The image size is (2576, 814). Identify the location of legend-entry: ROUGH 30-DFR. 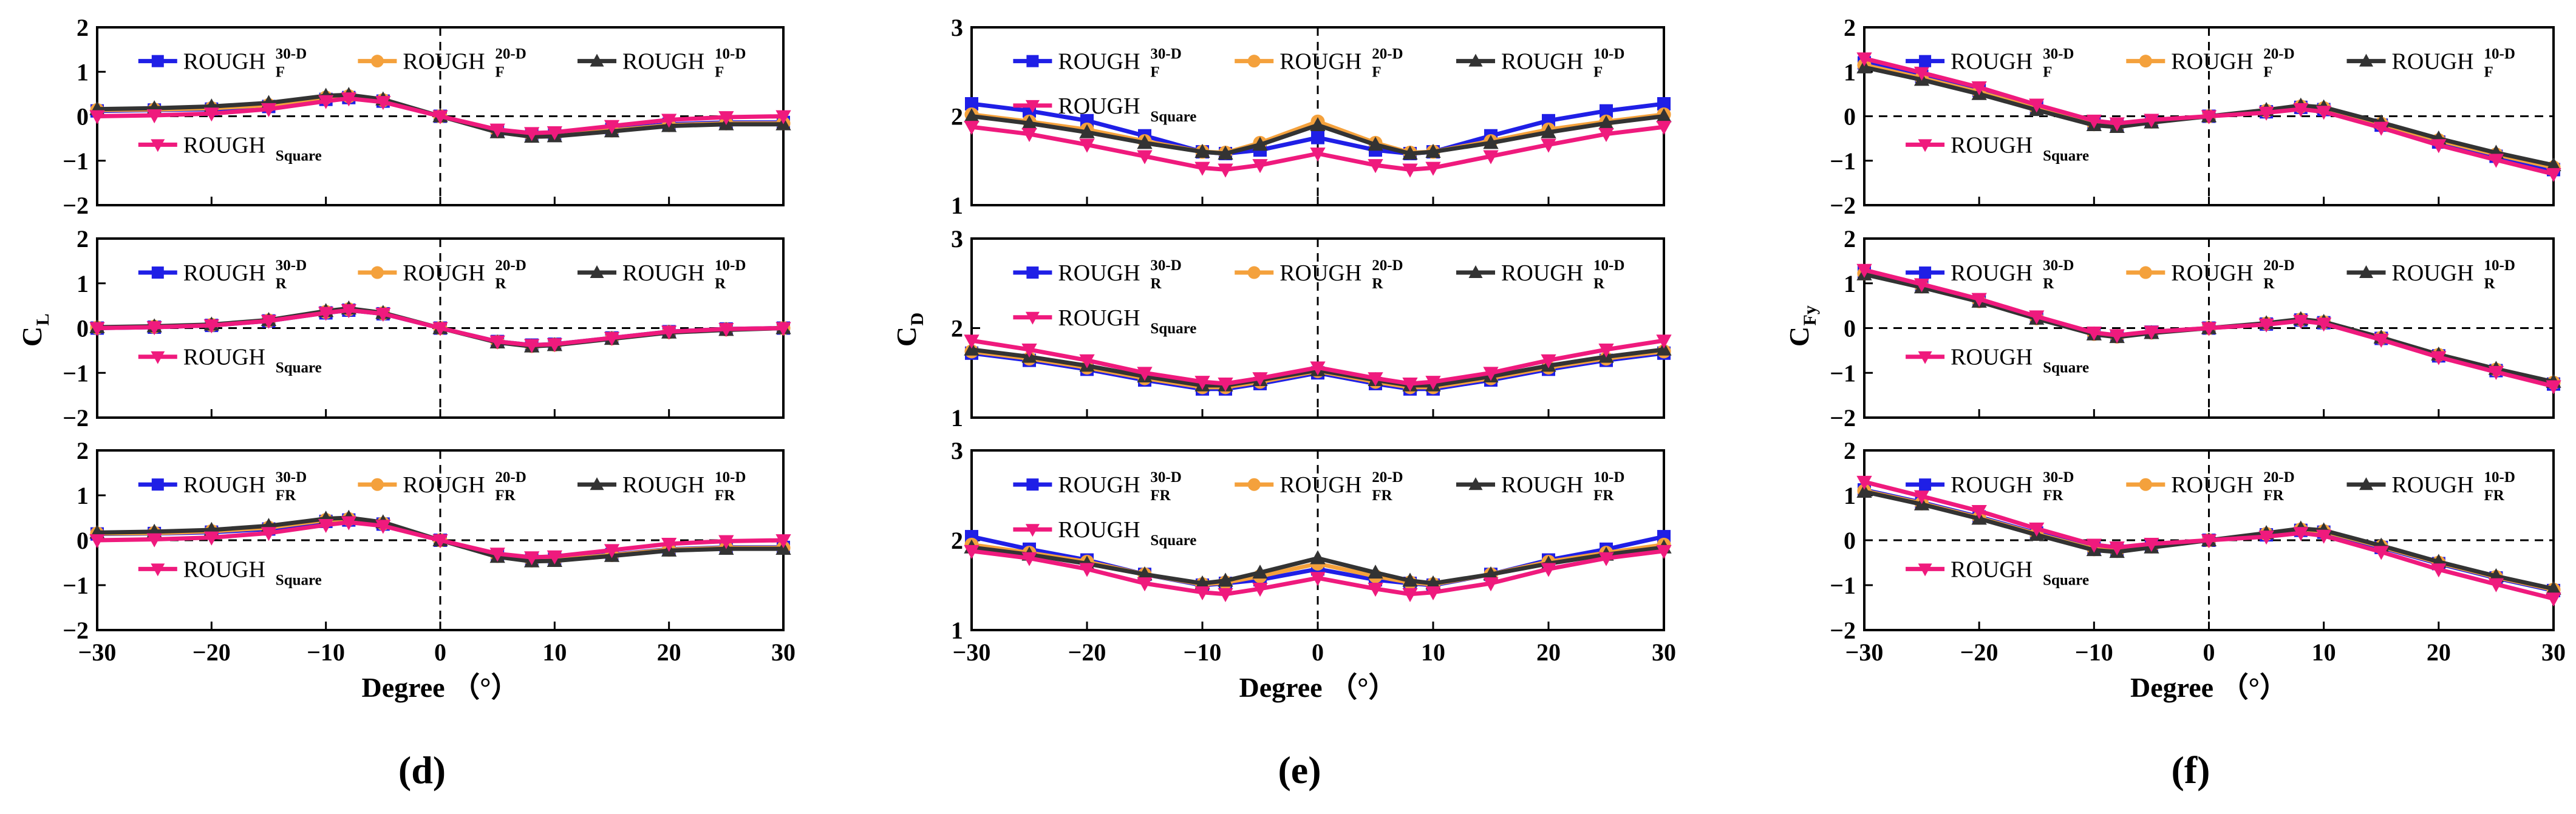
(222, 487).